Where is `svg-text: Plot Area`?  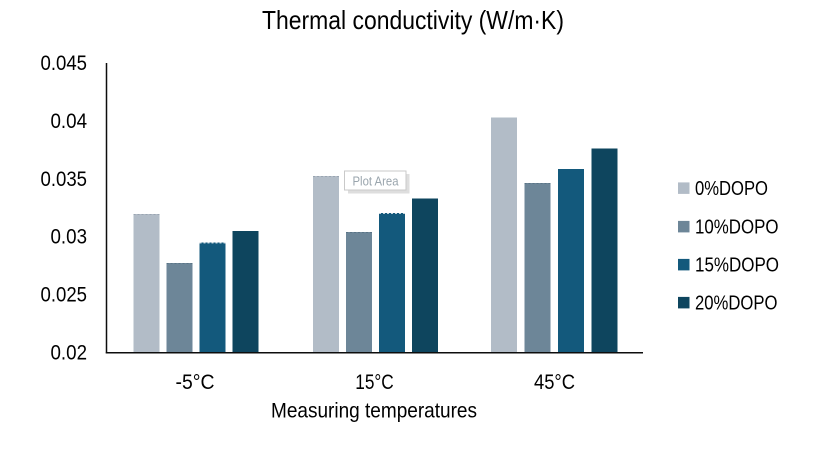
svg-text: Plot Area is located at coordinates (376, 181).